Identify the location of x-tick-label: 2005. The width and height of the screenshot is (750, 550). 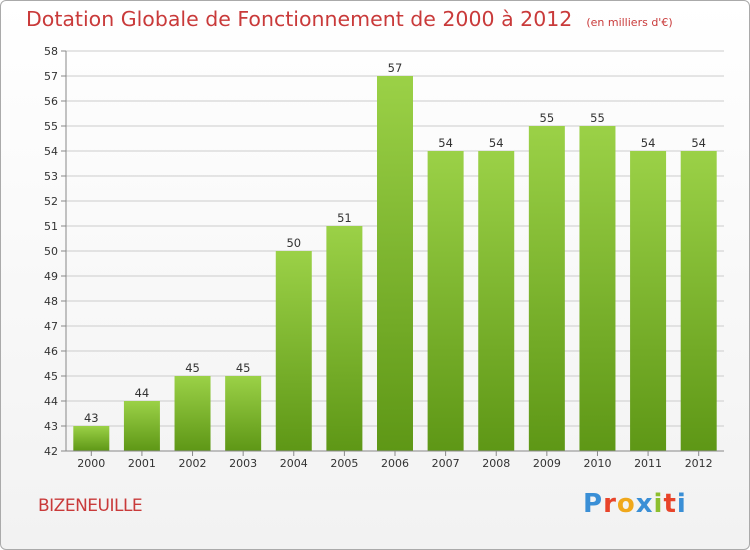
(344, 463).